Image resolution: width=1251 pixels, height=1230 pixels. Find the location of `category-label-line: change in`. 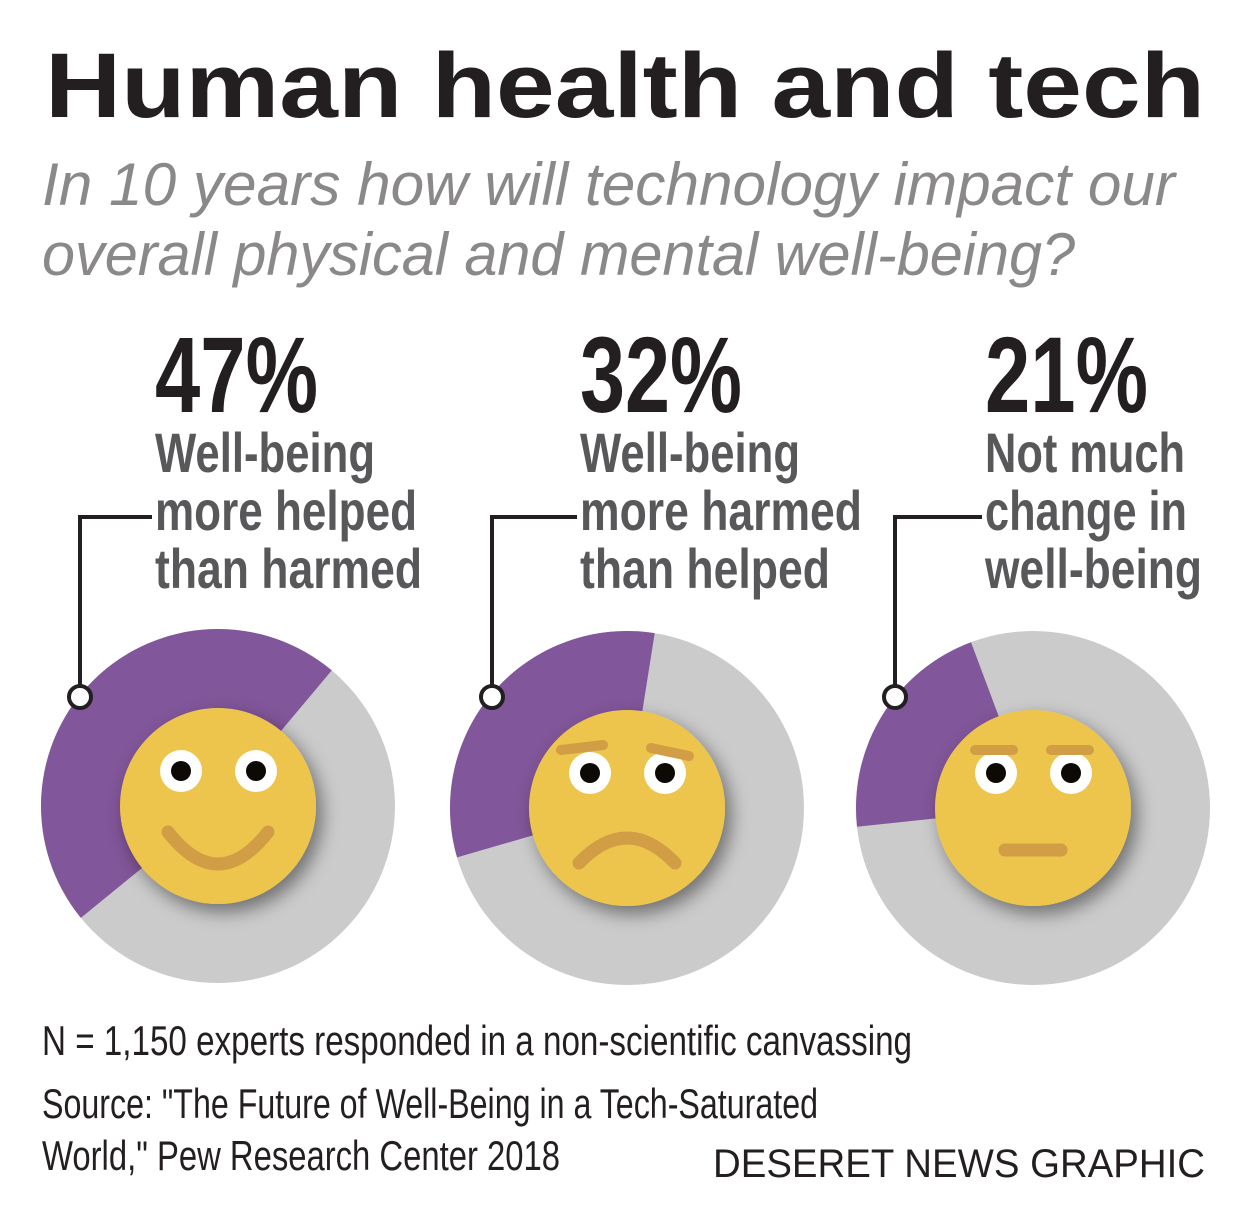

category-label-line: change in is located at coordinates (1086, 510).